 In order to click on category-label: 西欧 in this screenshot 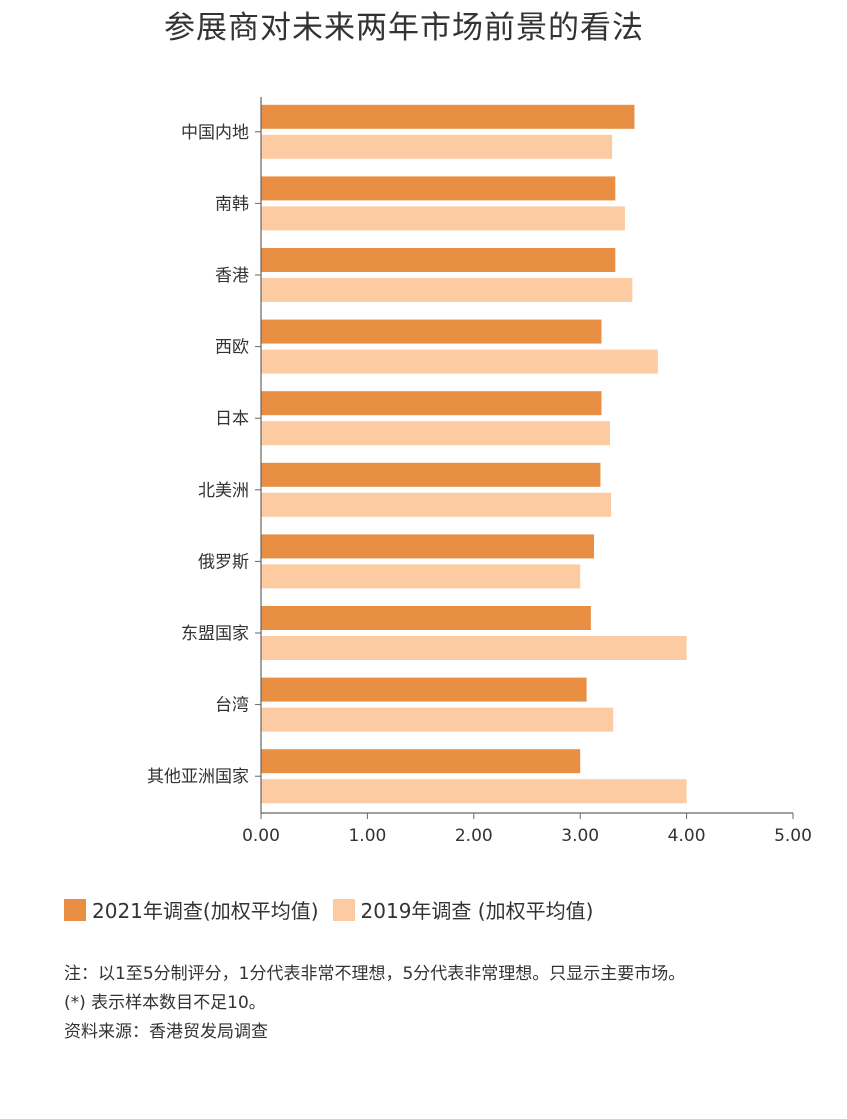, I will do `click(232, 348)`.